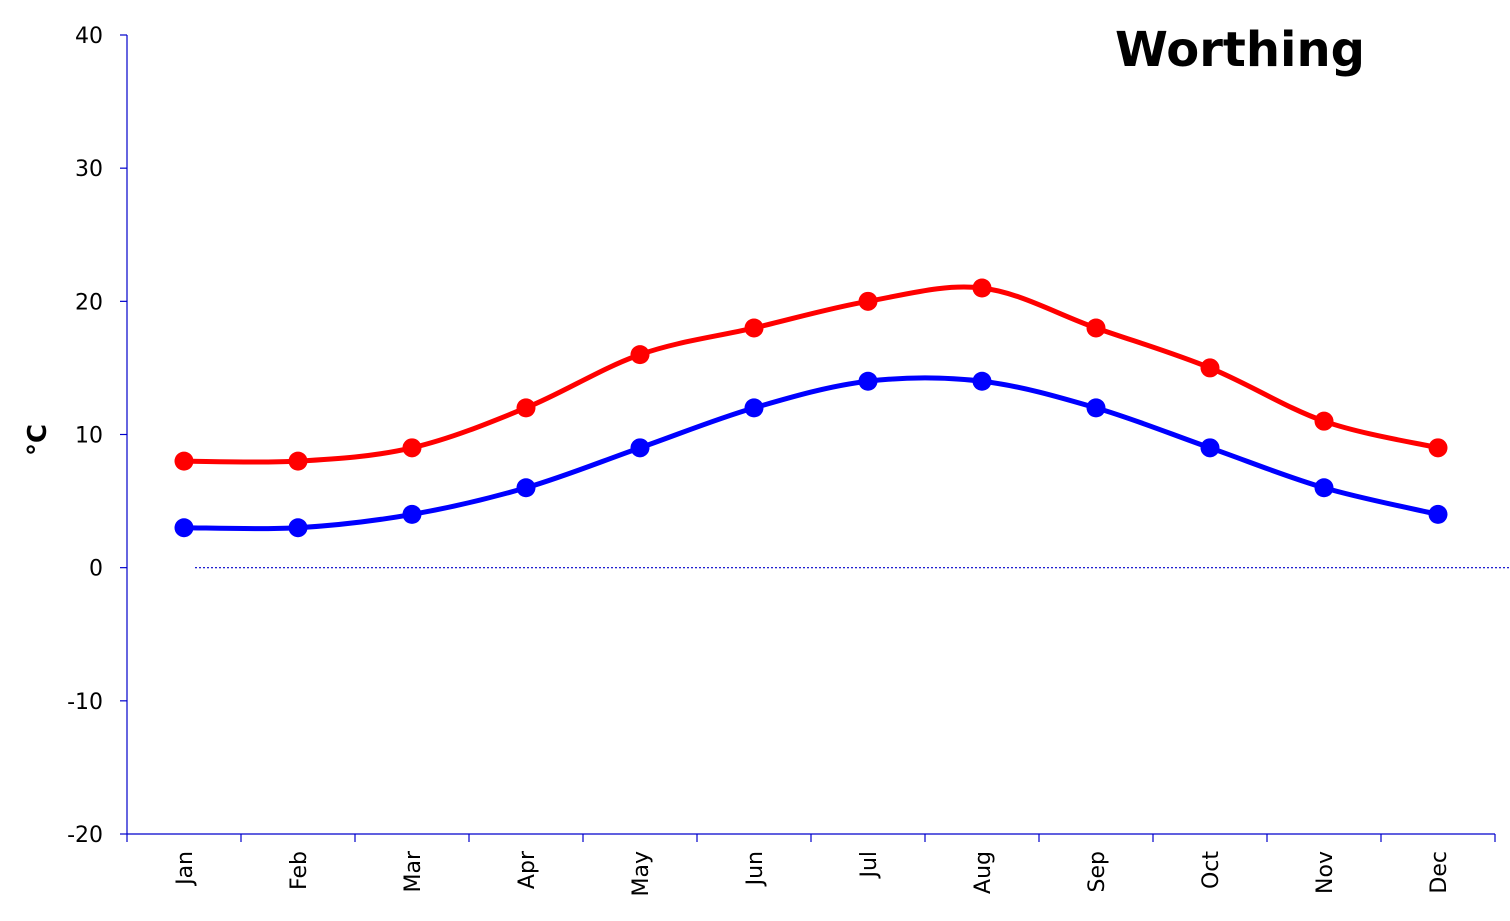 Image resolution: width=1510 pixels, height=921 pixels. I want to click on x-tick-label: Feb, so click(299, 870).